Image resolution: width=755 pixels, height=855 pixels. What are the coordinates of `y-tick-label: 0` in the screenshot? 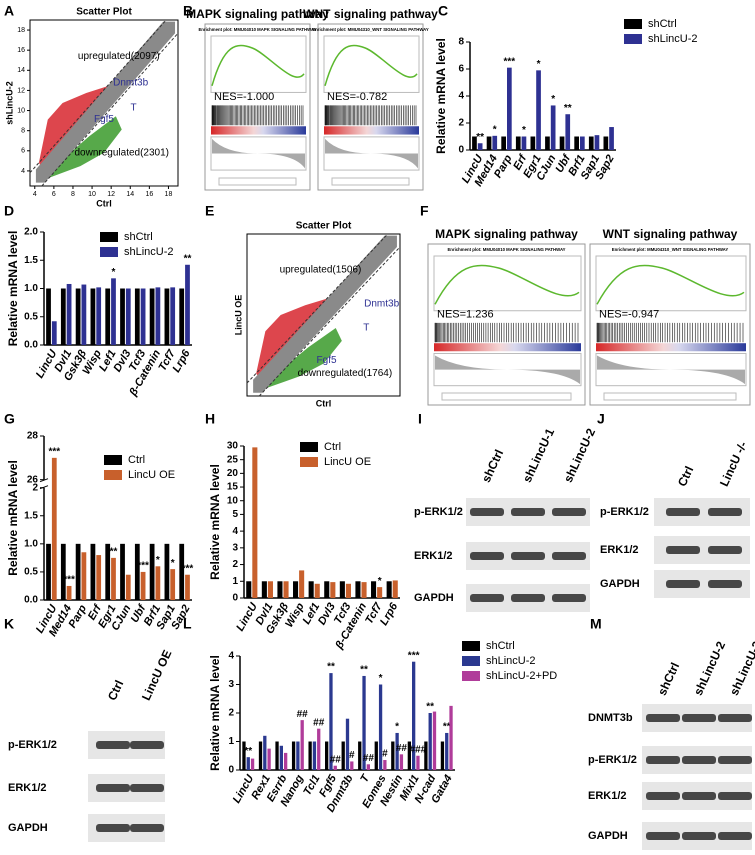 It's located at (461, 150).